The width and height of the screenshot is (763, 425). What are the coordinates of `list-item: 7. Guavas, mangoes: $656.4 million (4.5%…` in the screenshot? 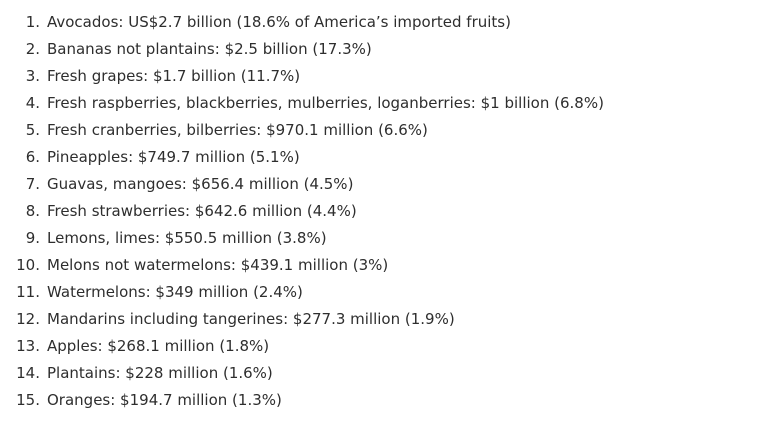 It's located at (381, 184).